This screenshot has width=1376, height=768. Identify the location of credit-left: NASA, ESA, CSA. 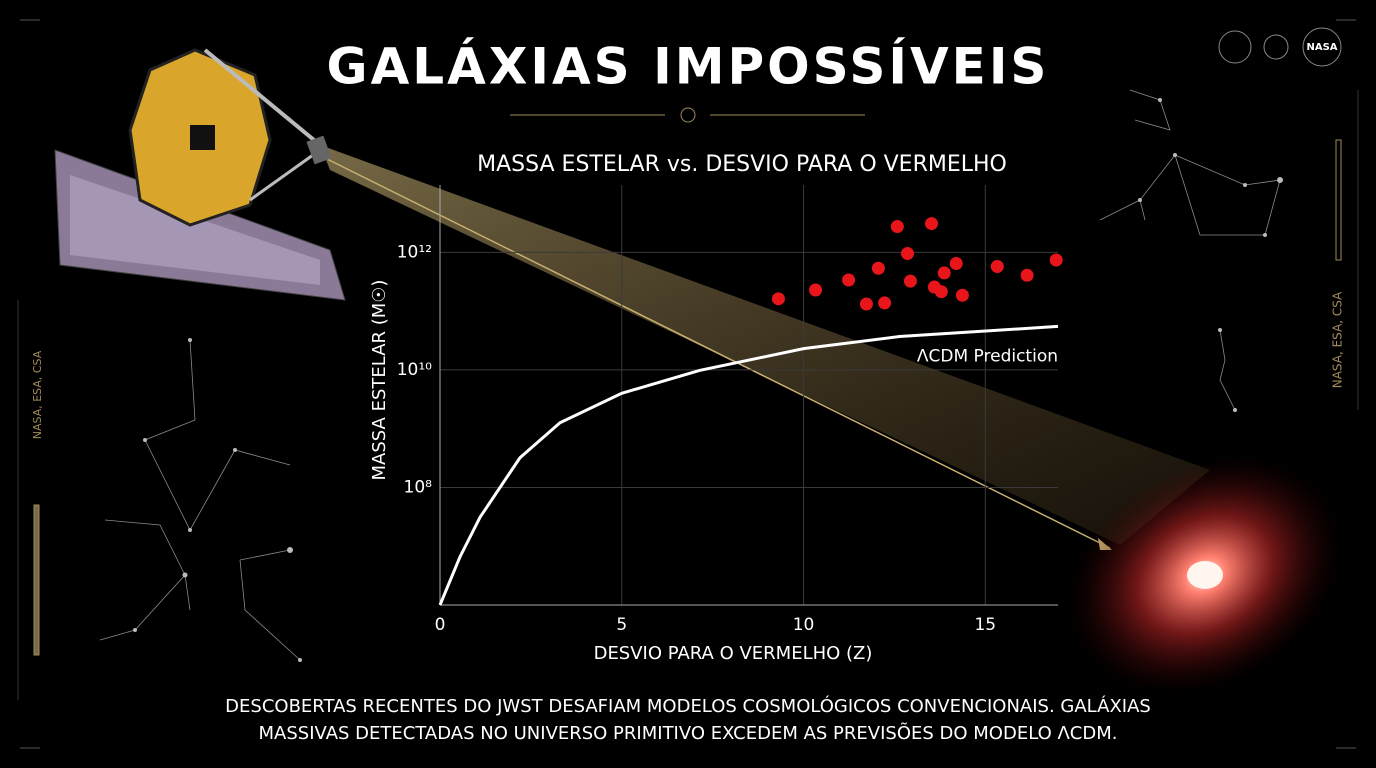
(37, 394).